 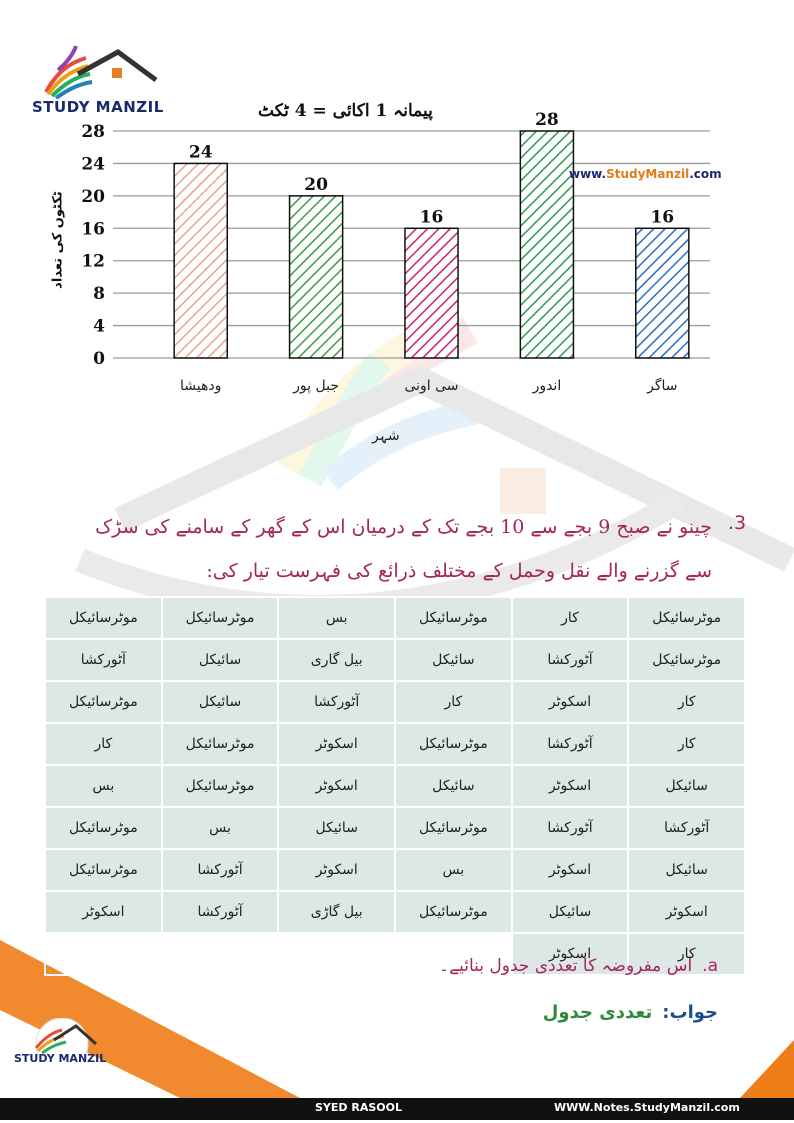 What do you see at coordinates (647, 1107) in the screenshot?
I see `footer-site: WWW.Notes.StudyManzil.com` at bounding box center [647, 1107].